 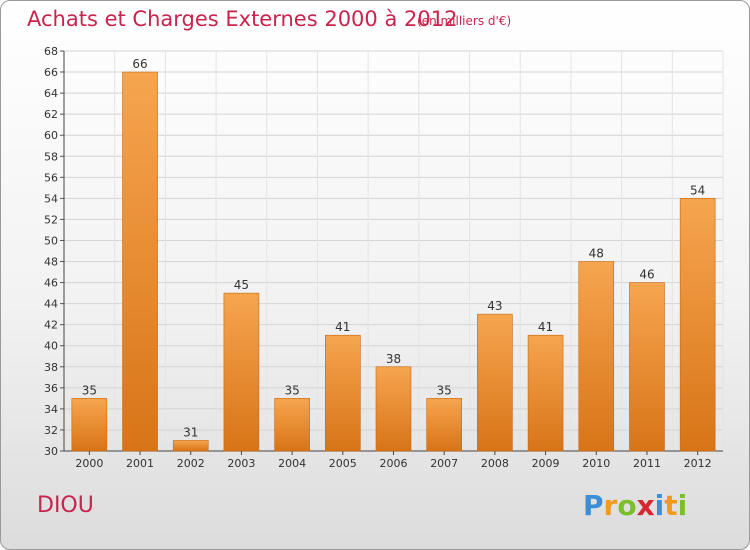 I want to click on y-tick-label: 56, so click(x=51, y=177).